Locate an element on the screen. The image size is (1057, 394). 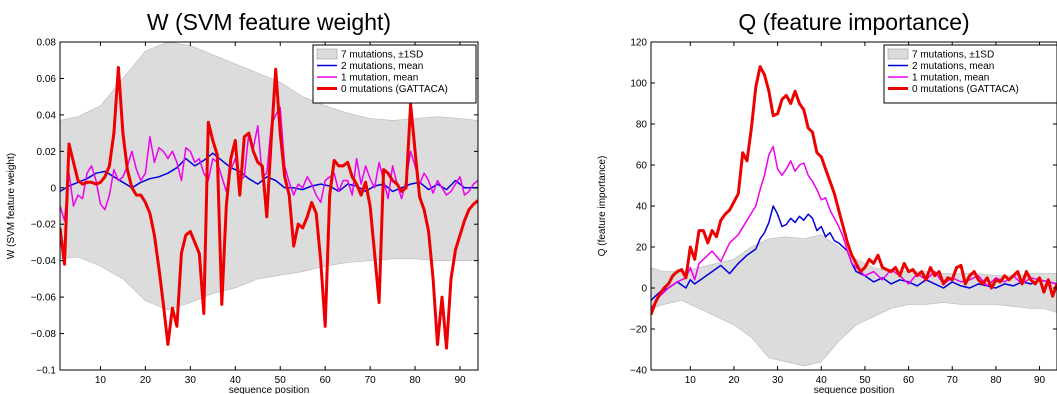
y-tick-label: 40 is located at coordinates (642, 207).